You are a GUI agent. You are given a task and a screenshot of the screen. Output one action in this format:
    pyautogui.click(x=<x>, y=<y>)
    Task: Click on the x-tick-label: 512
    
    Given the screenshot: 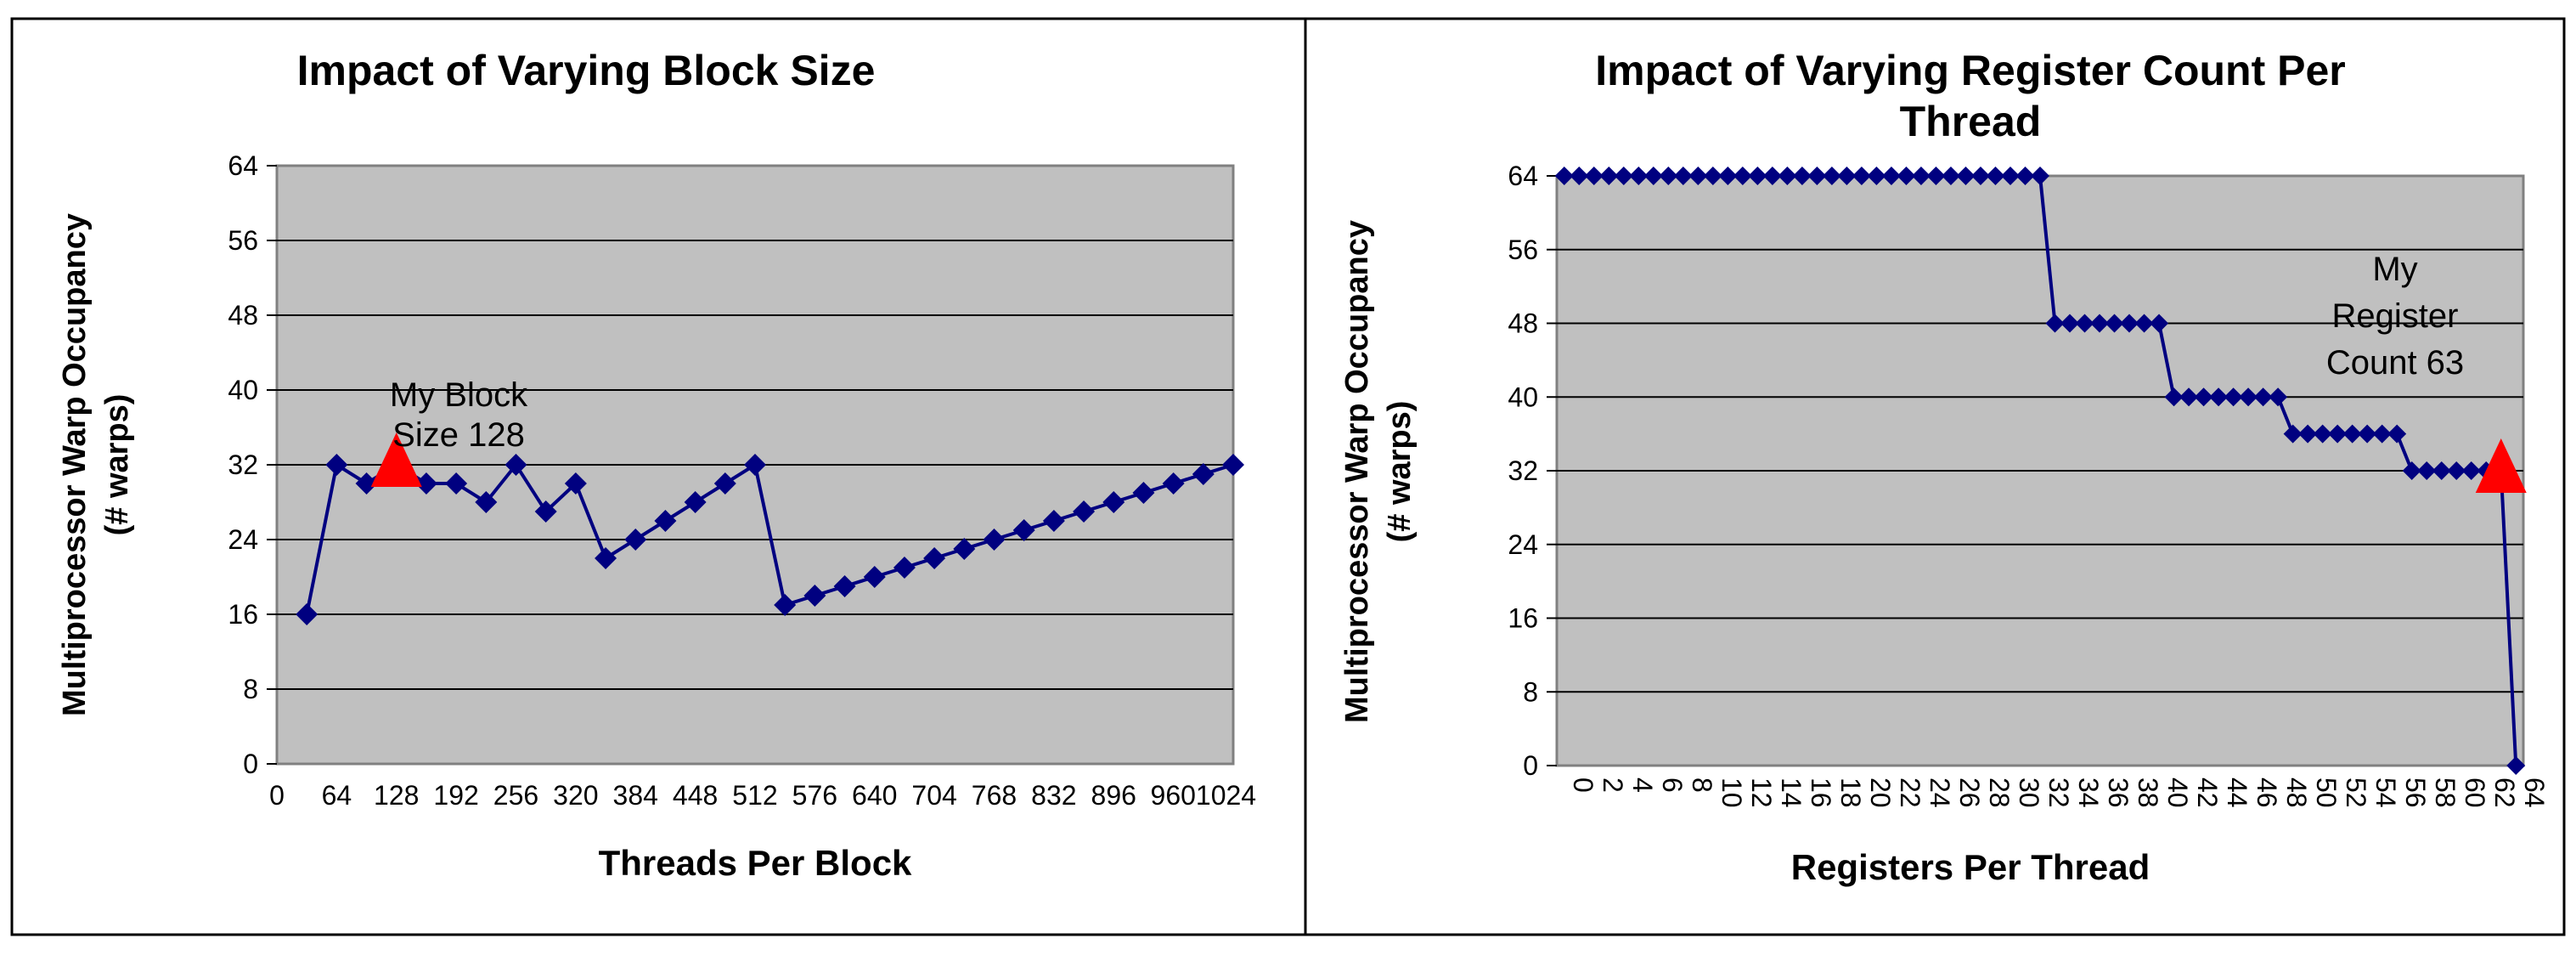 What is the action you would take?
    pyautogui.click(x=754, y=796)
    